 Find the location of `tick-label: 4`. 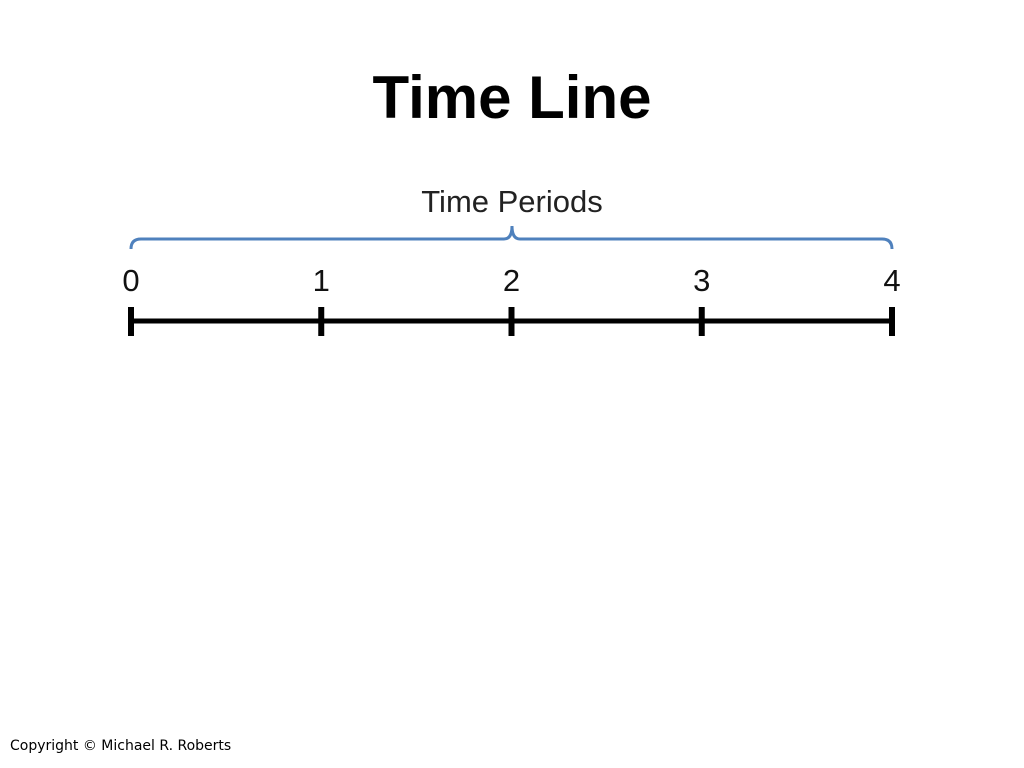

tick-label: 4 is located at coordinates (892, 280).